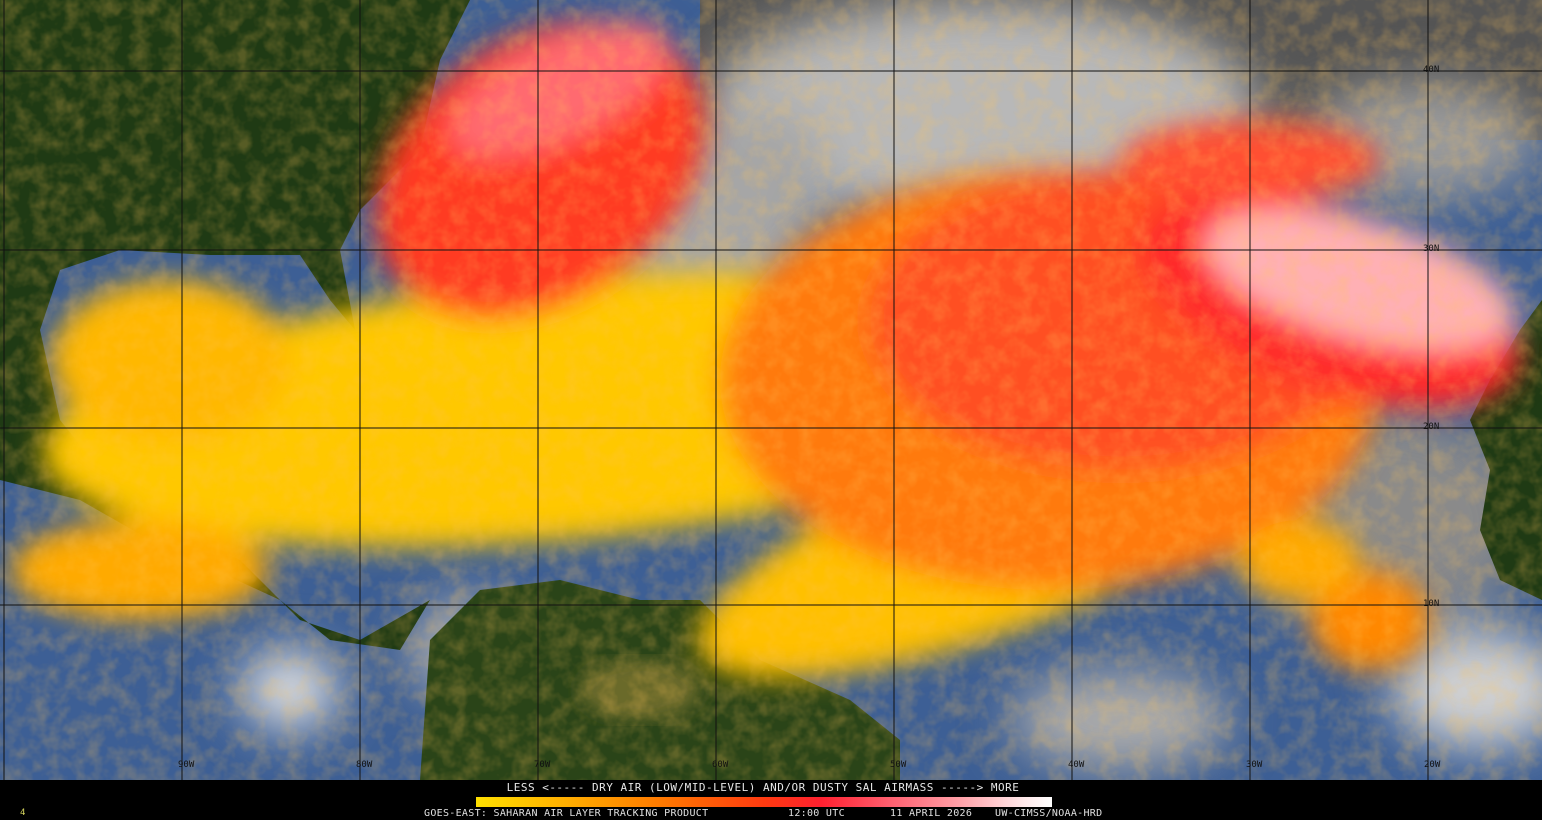 The image size is (1542, 820). What do you see at coordinates (898, 765) in the screenshot?
I see `lon-label-50w: 50W` at bounding box center [898, 765].